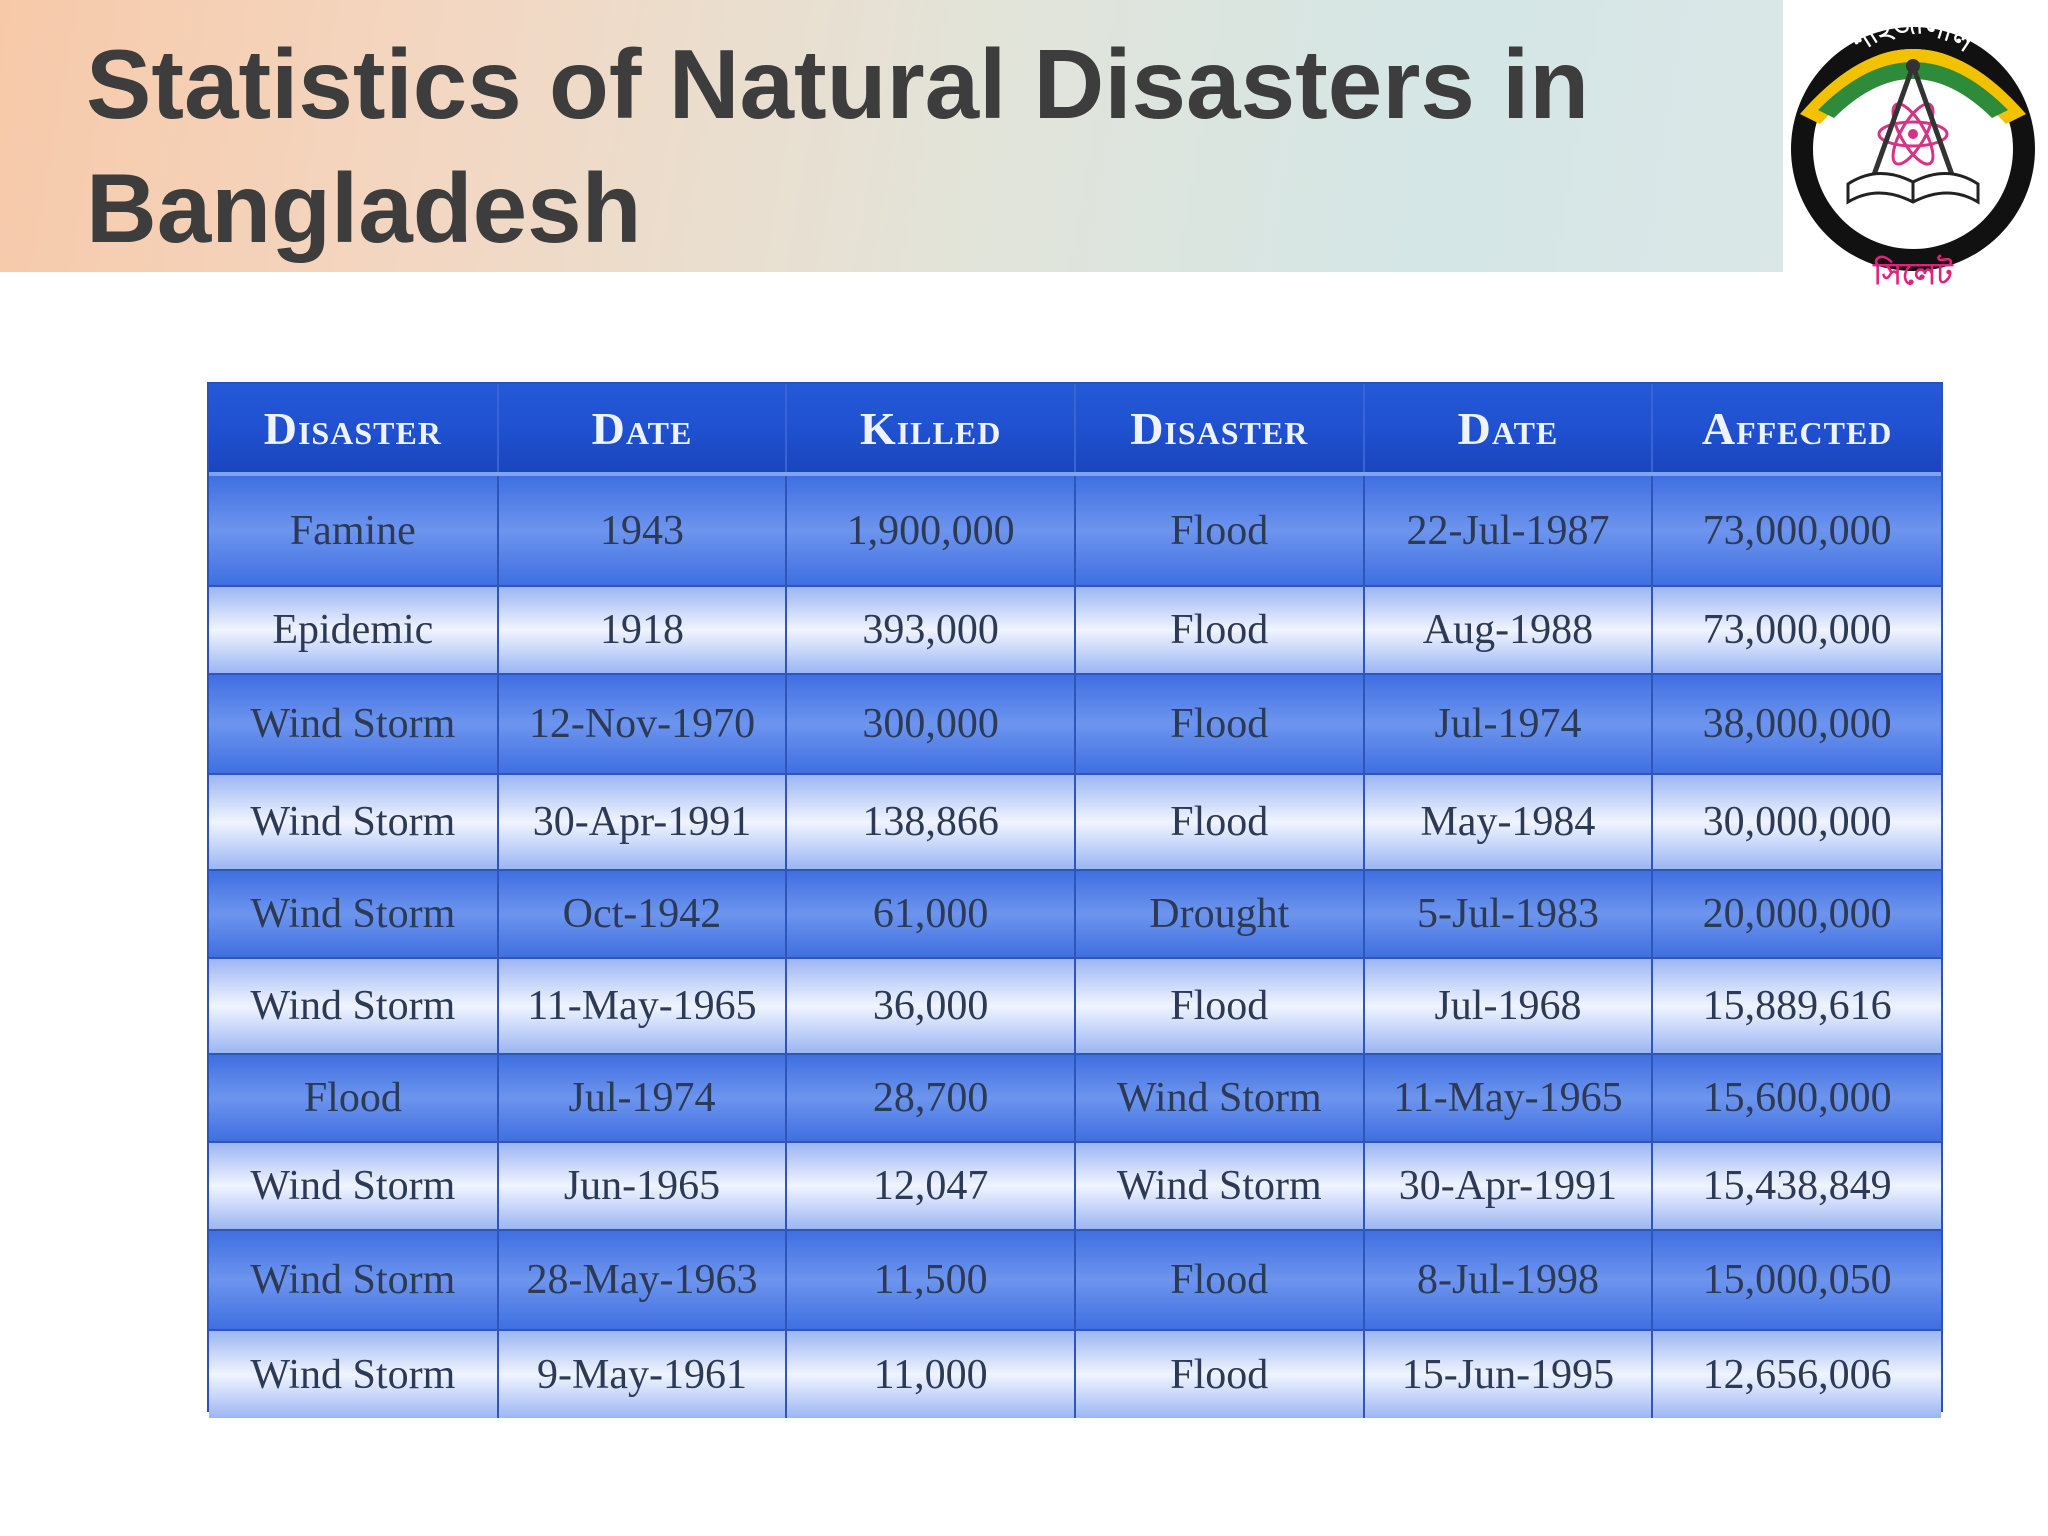  What do you see at coordinates (930, 529) in the screenshot?
I see `table-cell: 1,900,000` at bounding box center [930, 529].